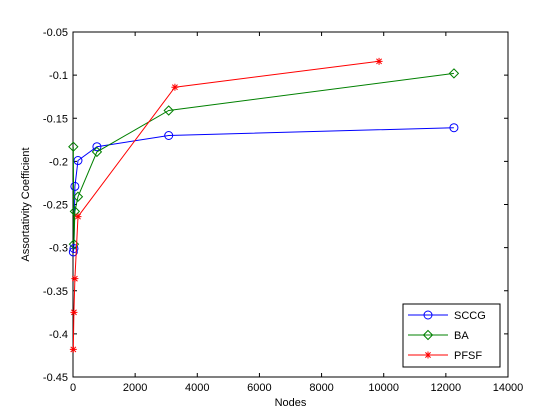 The image size is (560, 420). What do you see at coordinates (58, 249) in the screenshot?
I see `y-tick-label: -0.3` at bounding box center [58, 249].